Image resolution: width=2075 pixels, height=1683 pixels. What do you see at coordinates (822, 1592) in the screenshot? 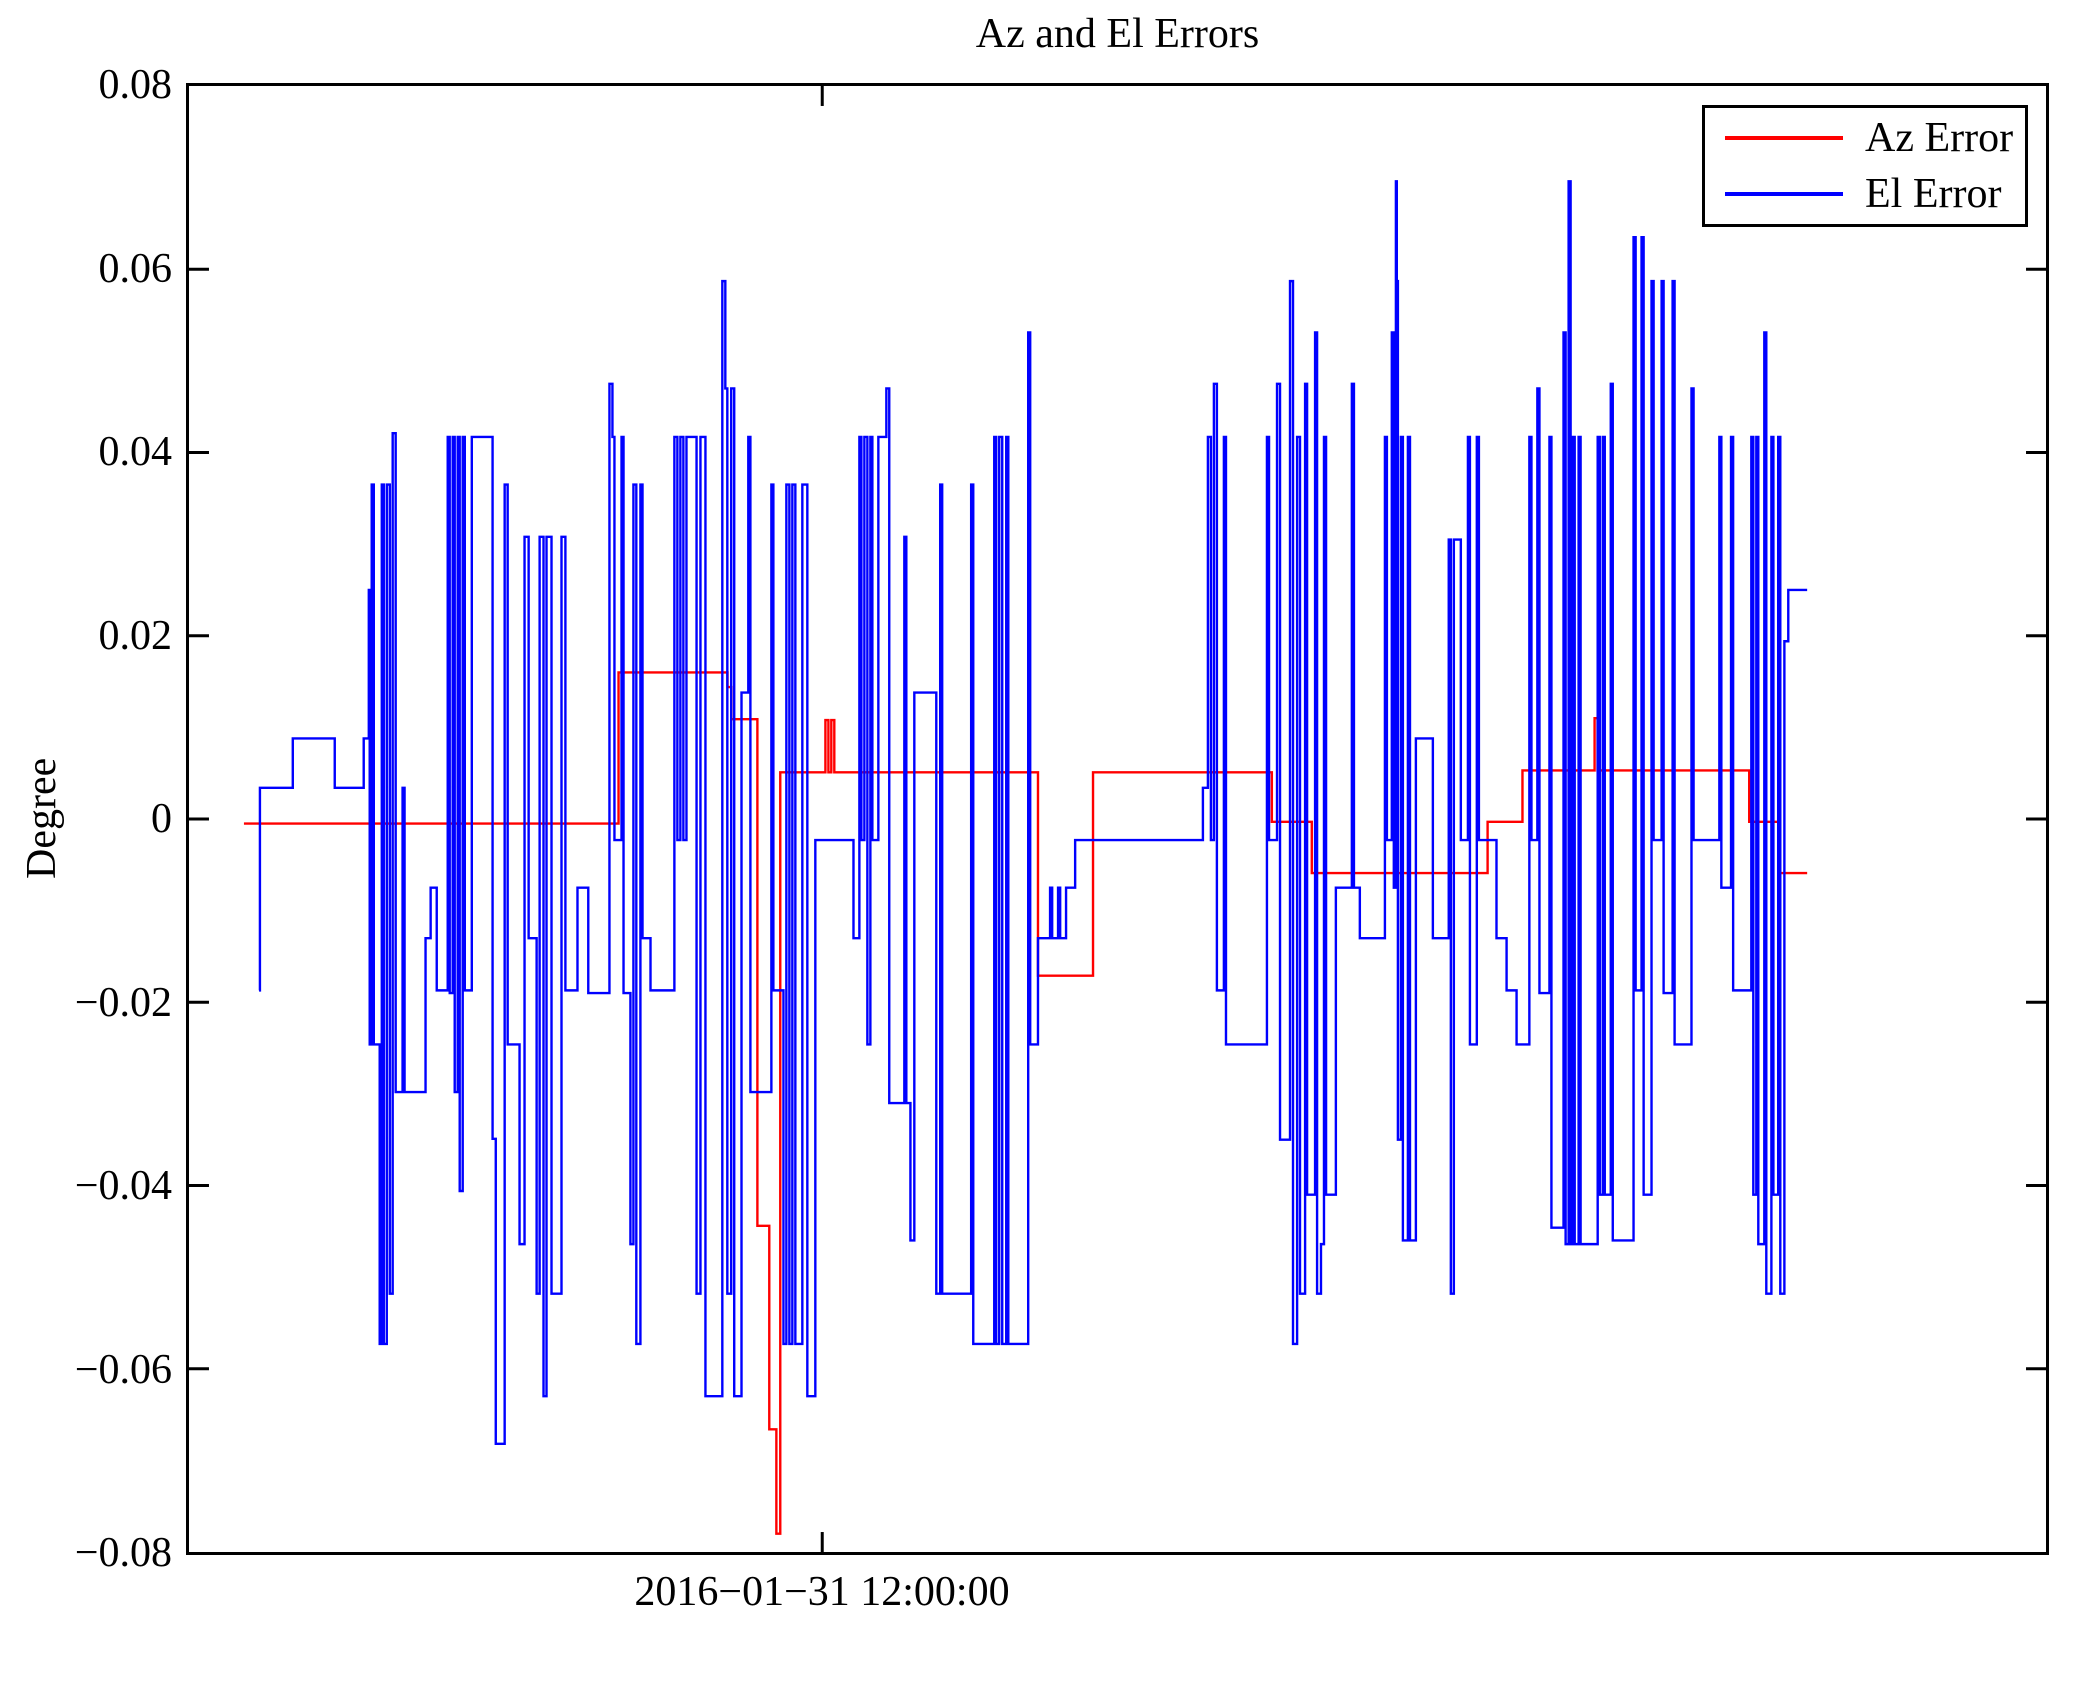
I see `x-tick-label: 2016−01−31 12:00:00` at bounding box center [822, 1592].